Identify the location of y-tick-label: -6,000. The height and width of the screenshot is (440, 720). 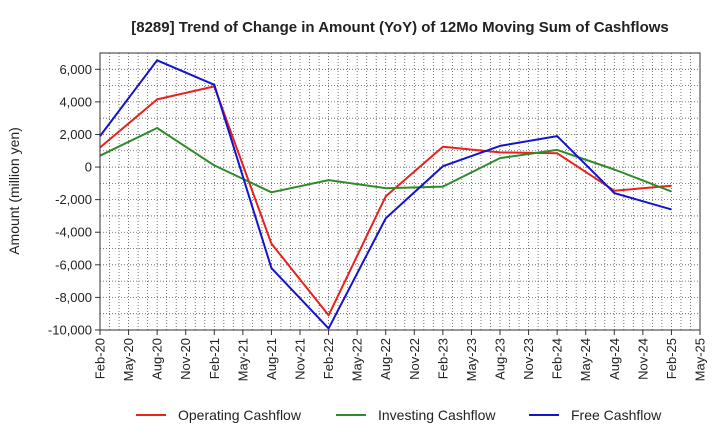
(73, 264).